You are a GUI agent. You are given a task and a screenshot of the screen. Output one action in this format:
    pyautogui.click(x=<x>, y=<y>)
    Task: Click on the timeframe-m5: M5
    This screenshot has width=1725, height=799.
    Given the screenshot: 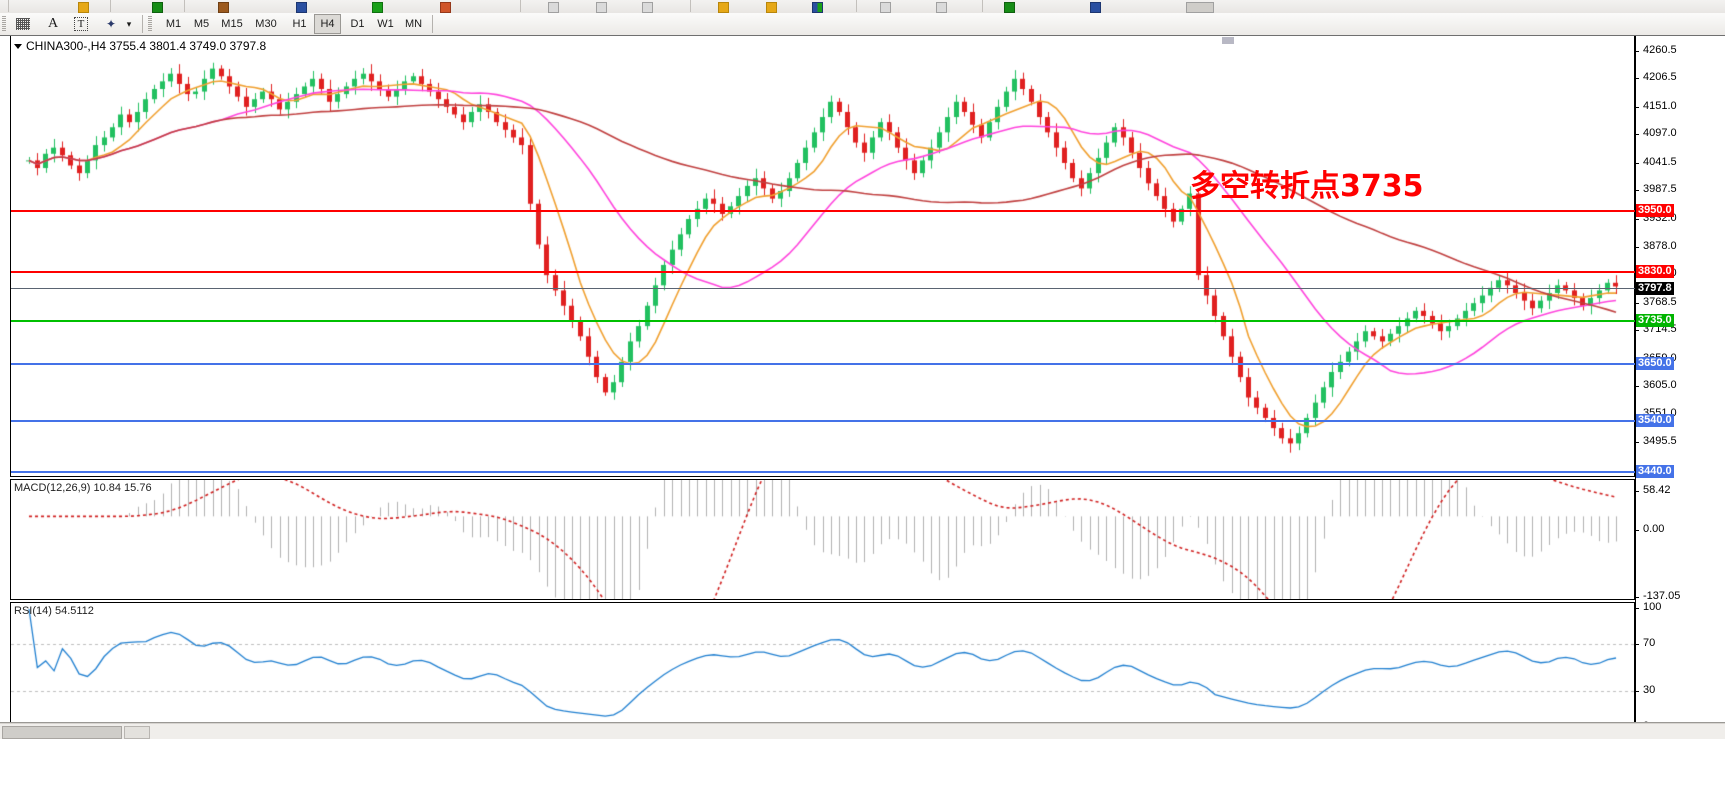 What is the action you would take?
    pyautogui.click(x=201, y=24)
    